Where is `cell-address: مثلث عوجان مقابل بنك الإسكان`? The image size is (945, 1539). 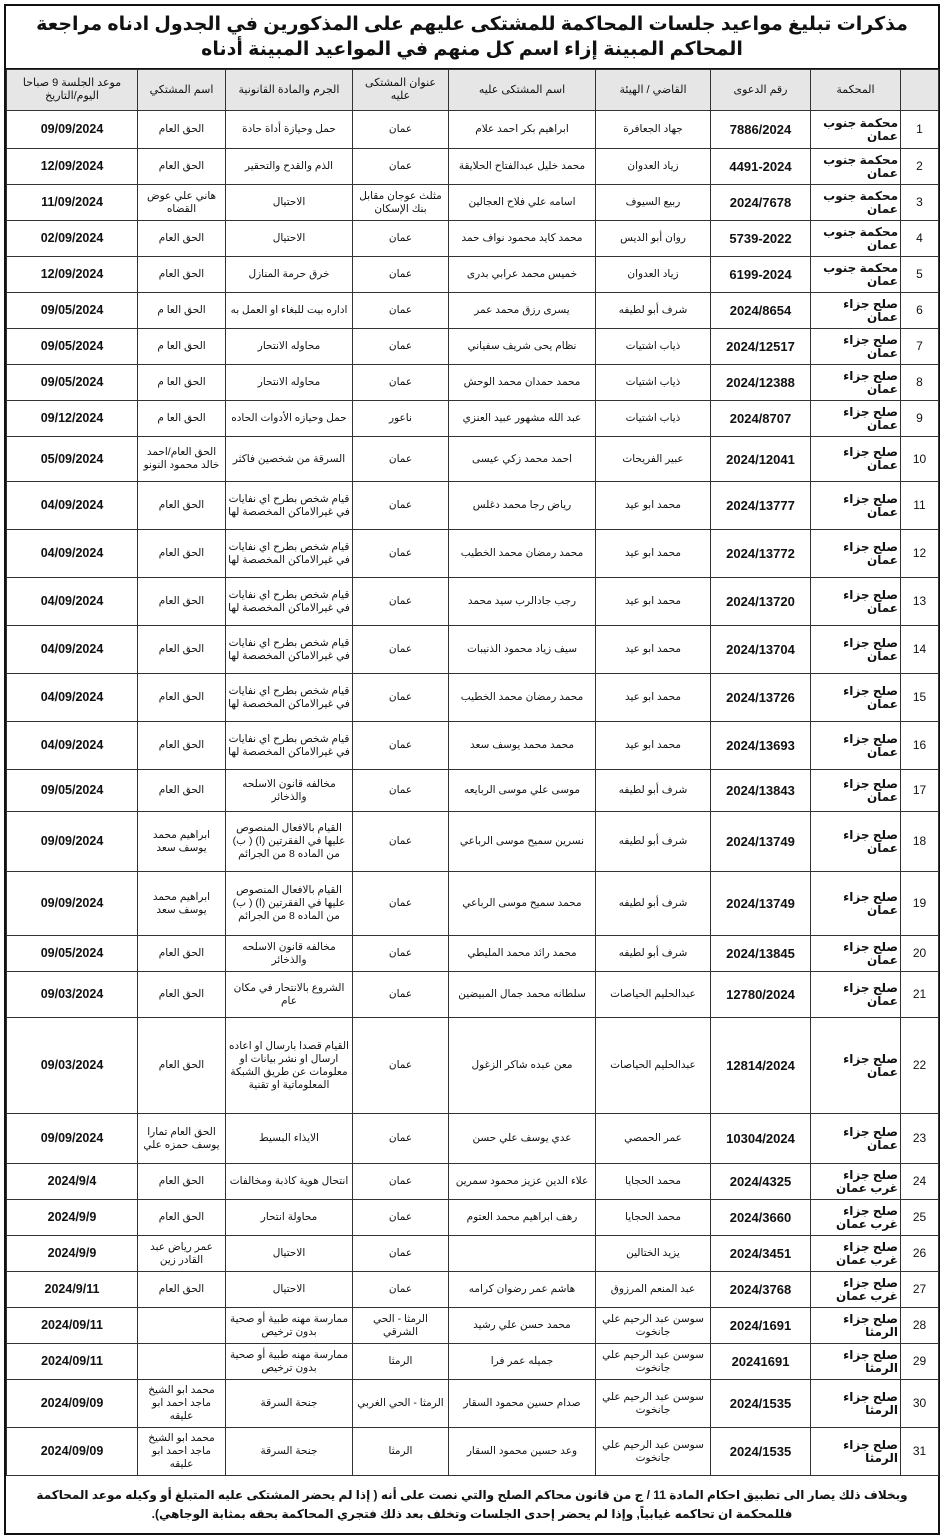
cell-address: مثلث عوجان مقابل بنك الإسكان is located at coordinates (400, 202).